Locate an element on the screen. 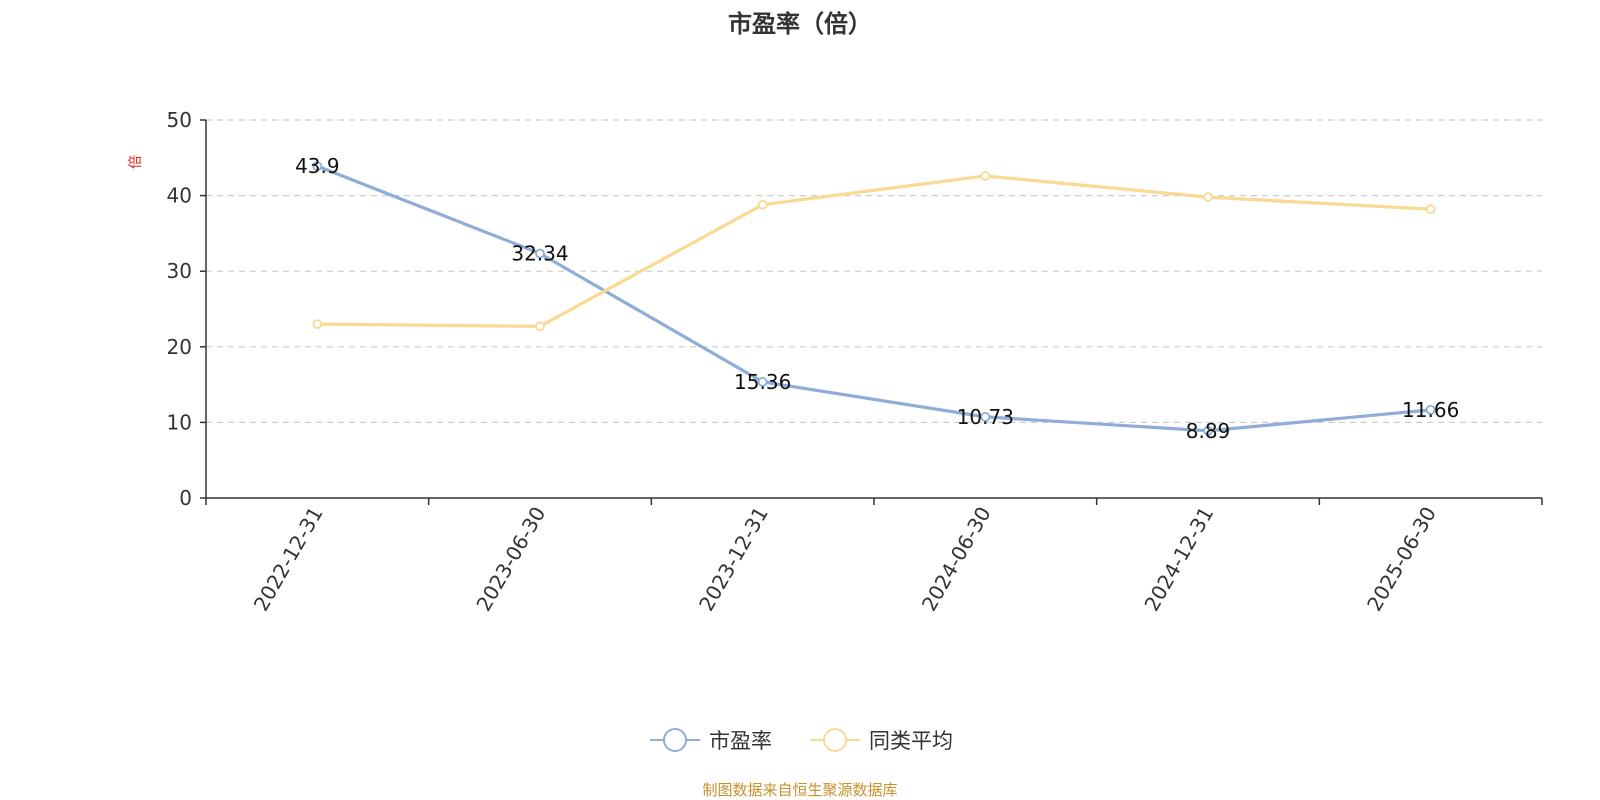 The height and width of the screenshot is (800, 1600). legend: 市盈率 同类平均 is located at coordinates (801, 740).